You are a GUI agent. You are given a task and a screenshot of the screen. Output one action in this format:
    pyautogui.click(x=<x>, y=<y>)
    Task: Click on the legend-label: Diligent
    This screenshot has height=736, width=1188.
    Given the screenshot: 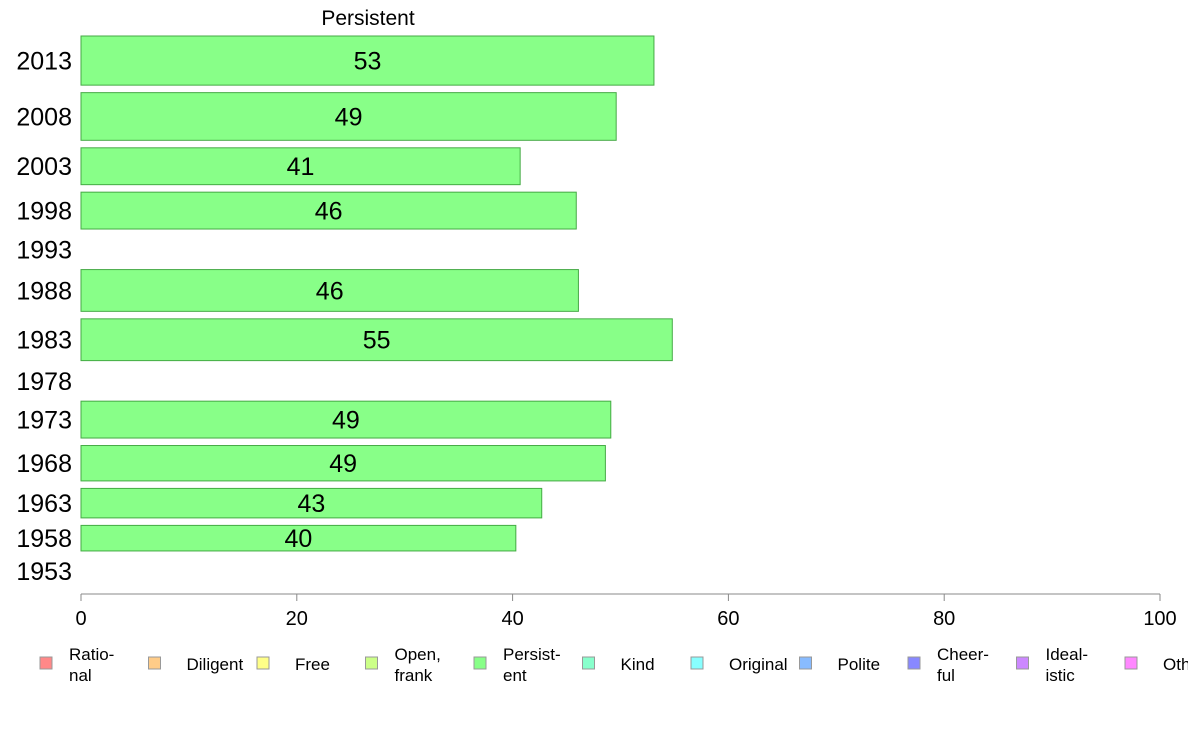 What is the action you would take?
    pyautogui.click(x=215, y=664)
    